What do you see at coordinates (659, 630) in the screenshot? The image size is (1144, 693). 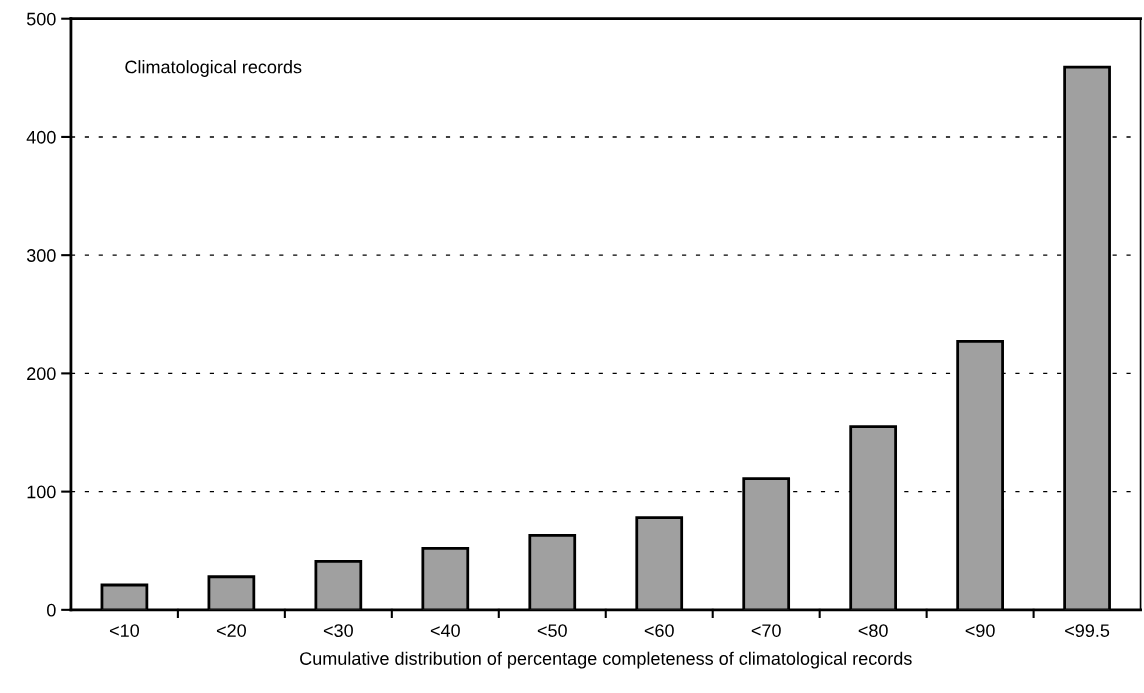 I see `x-tick-label: <60` at bounding box center [659, 630].